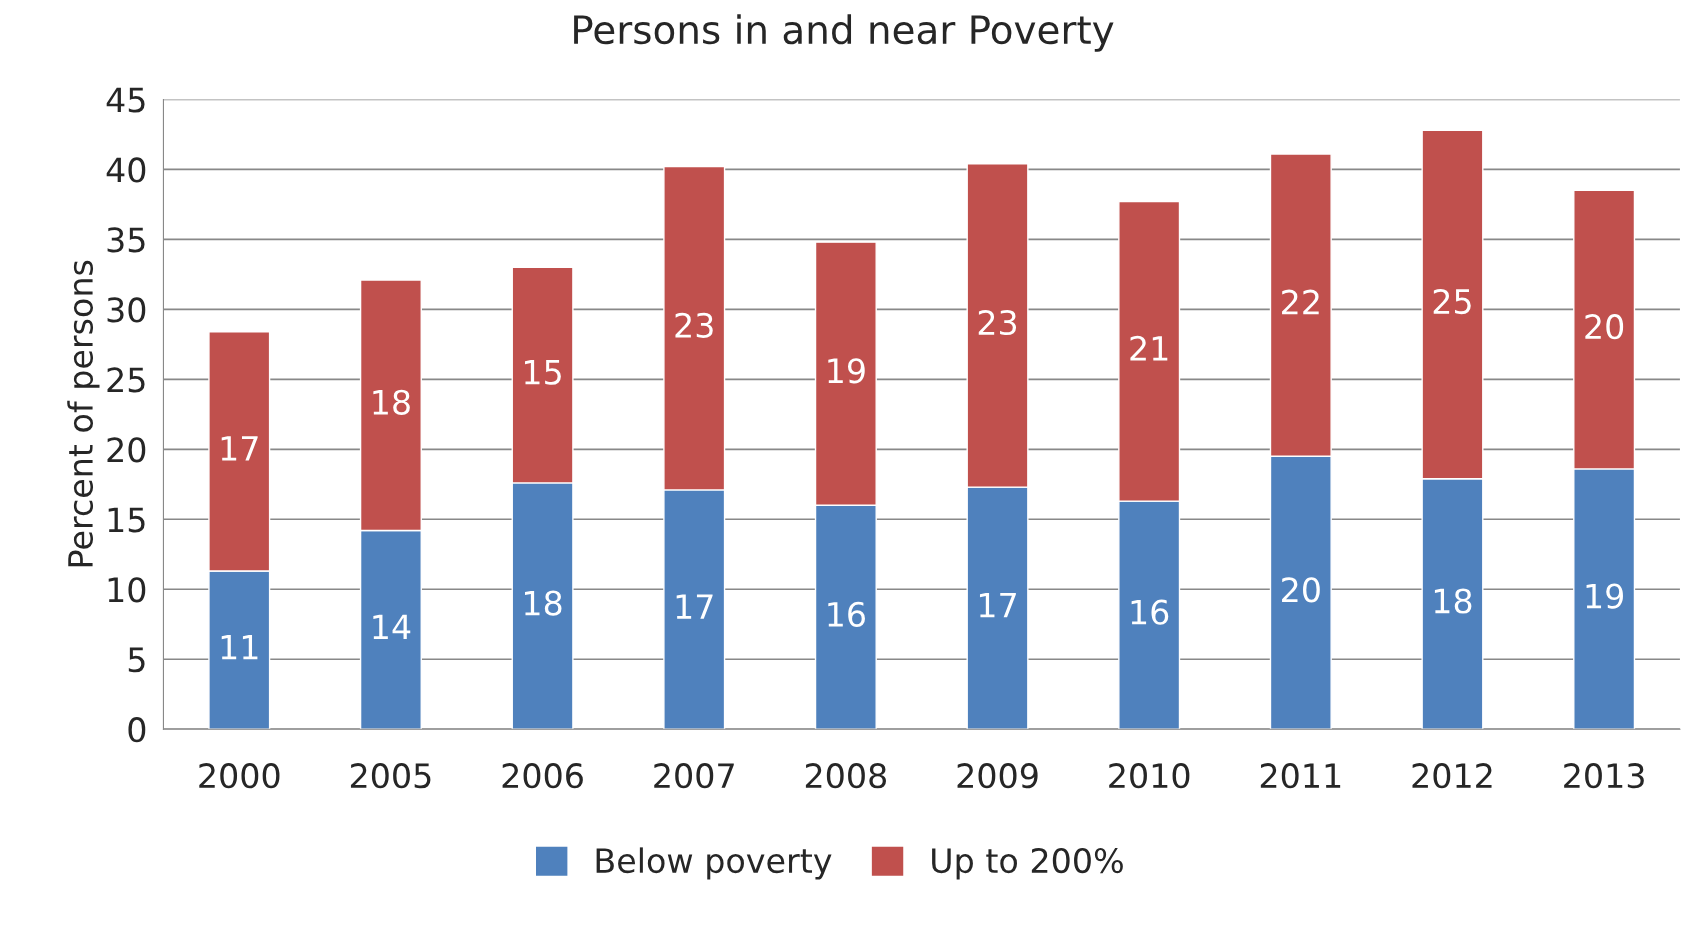 This screenshot has width=1685, height=947. I want to click on y-tick-label: 35, so click(126, 240).